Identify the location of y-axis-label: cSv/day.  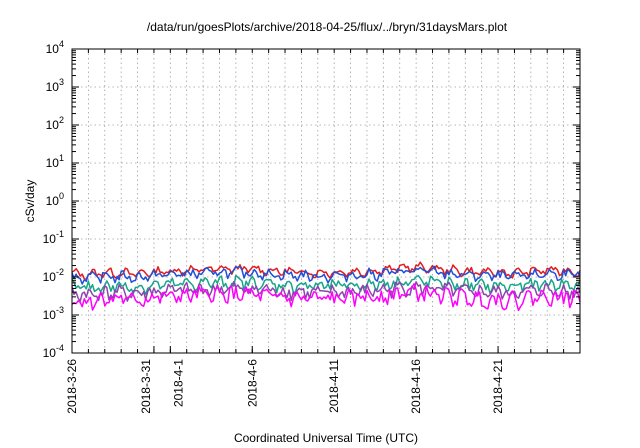
(30, 201).